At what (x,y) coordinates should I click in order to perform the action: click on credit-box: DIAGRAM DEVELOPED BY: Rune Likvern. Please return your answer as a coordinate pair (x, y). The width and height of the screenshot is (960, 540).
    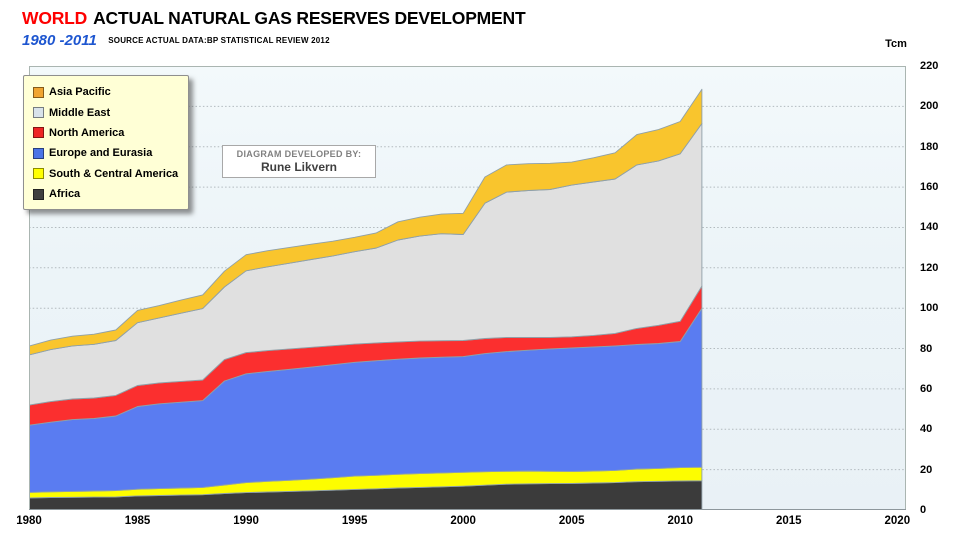
    Looking at the image, I should click on (299, 161).